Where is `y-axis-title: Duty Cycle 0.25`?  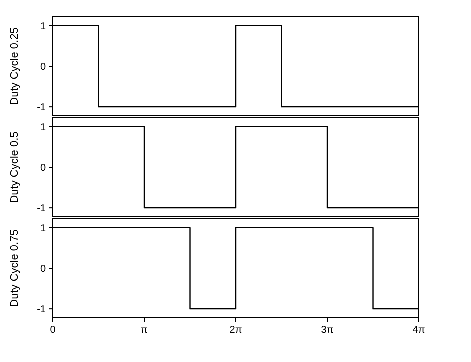
y-axis-title: Duty Cycle 0.25 is located at coordinates (15, 67).